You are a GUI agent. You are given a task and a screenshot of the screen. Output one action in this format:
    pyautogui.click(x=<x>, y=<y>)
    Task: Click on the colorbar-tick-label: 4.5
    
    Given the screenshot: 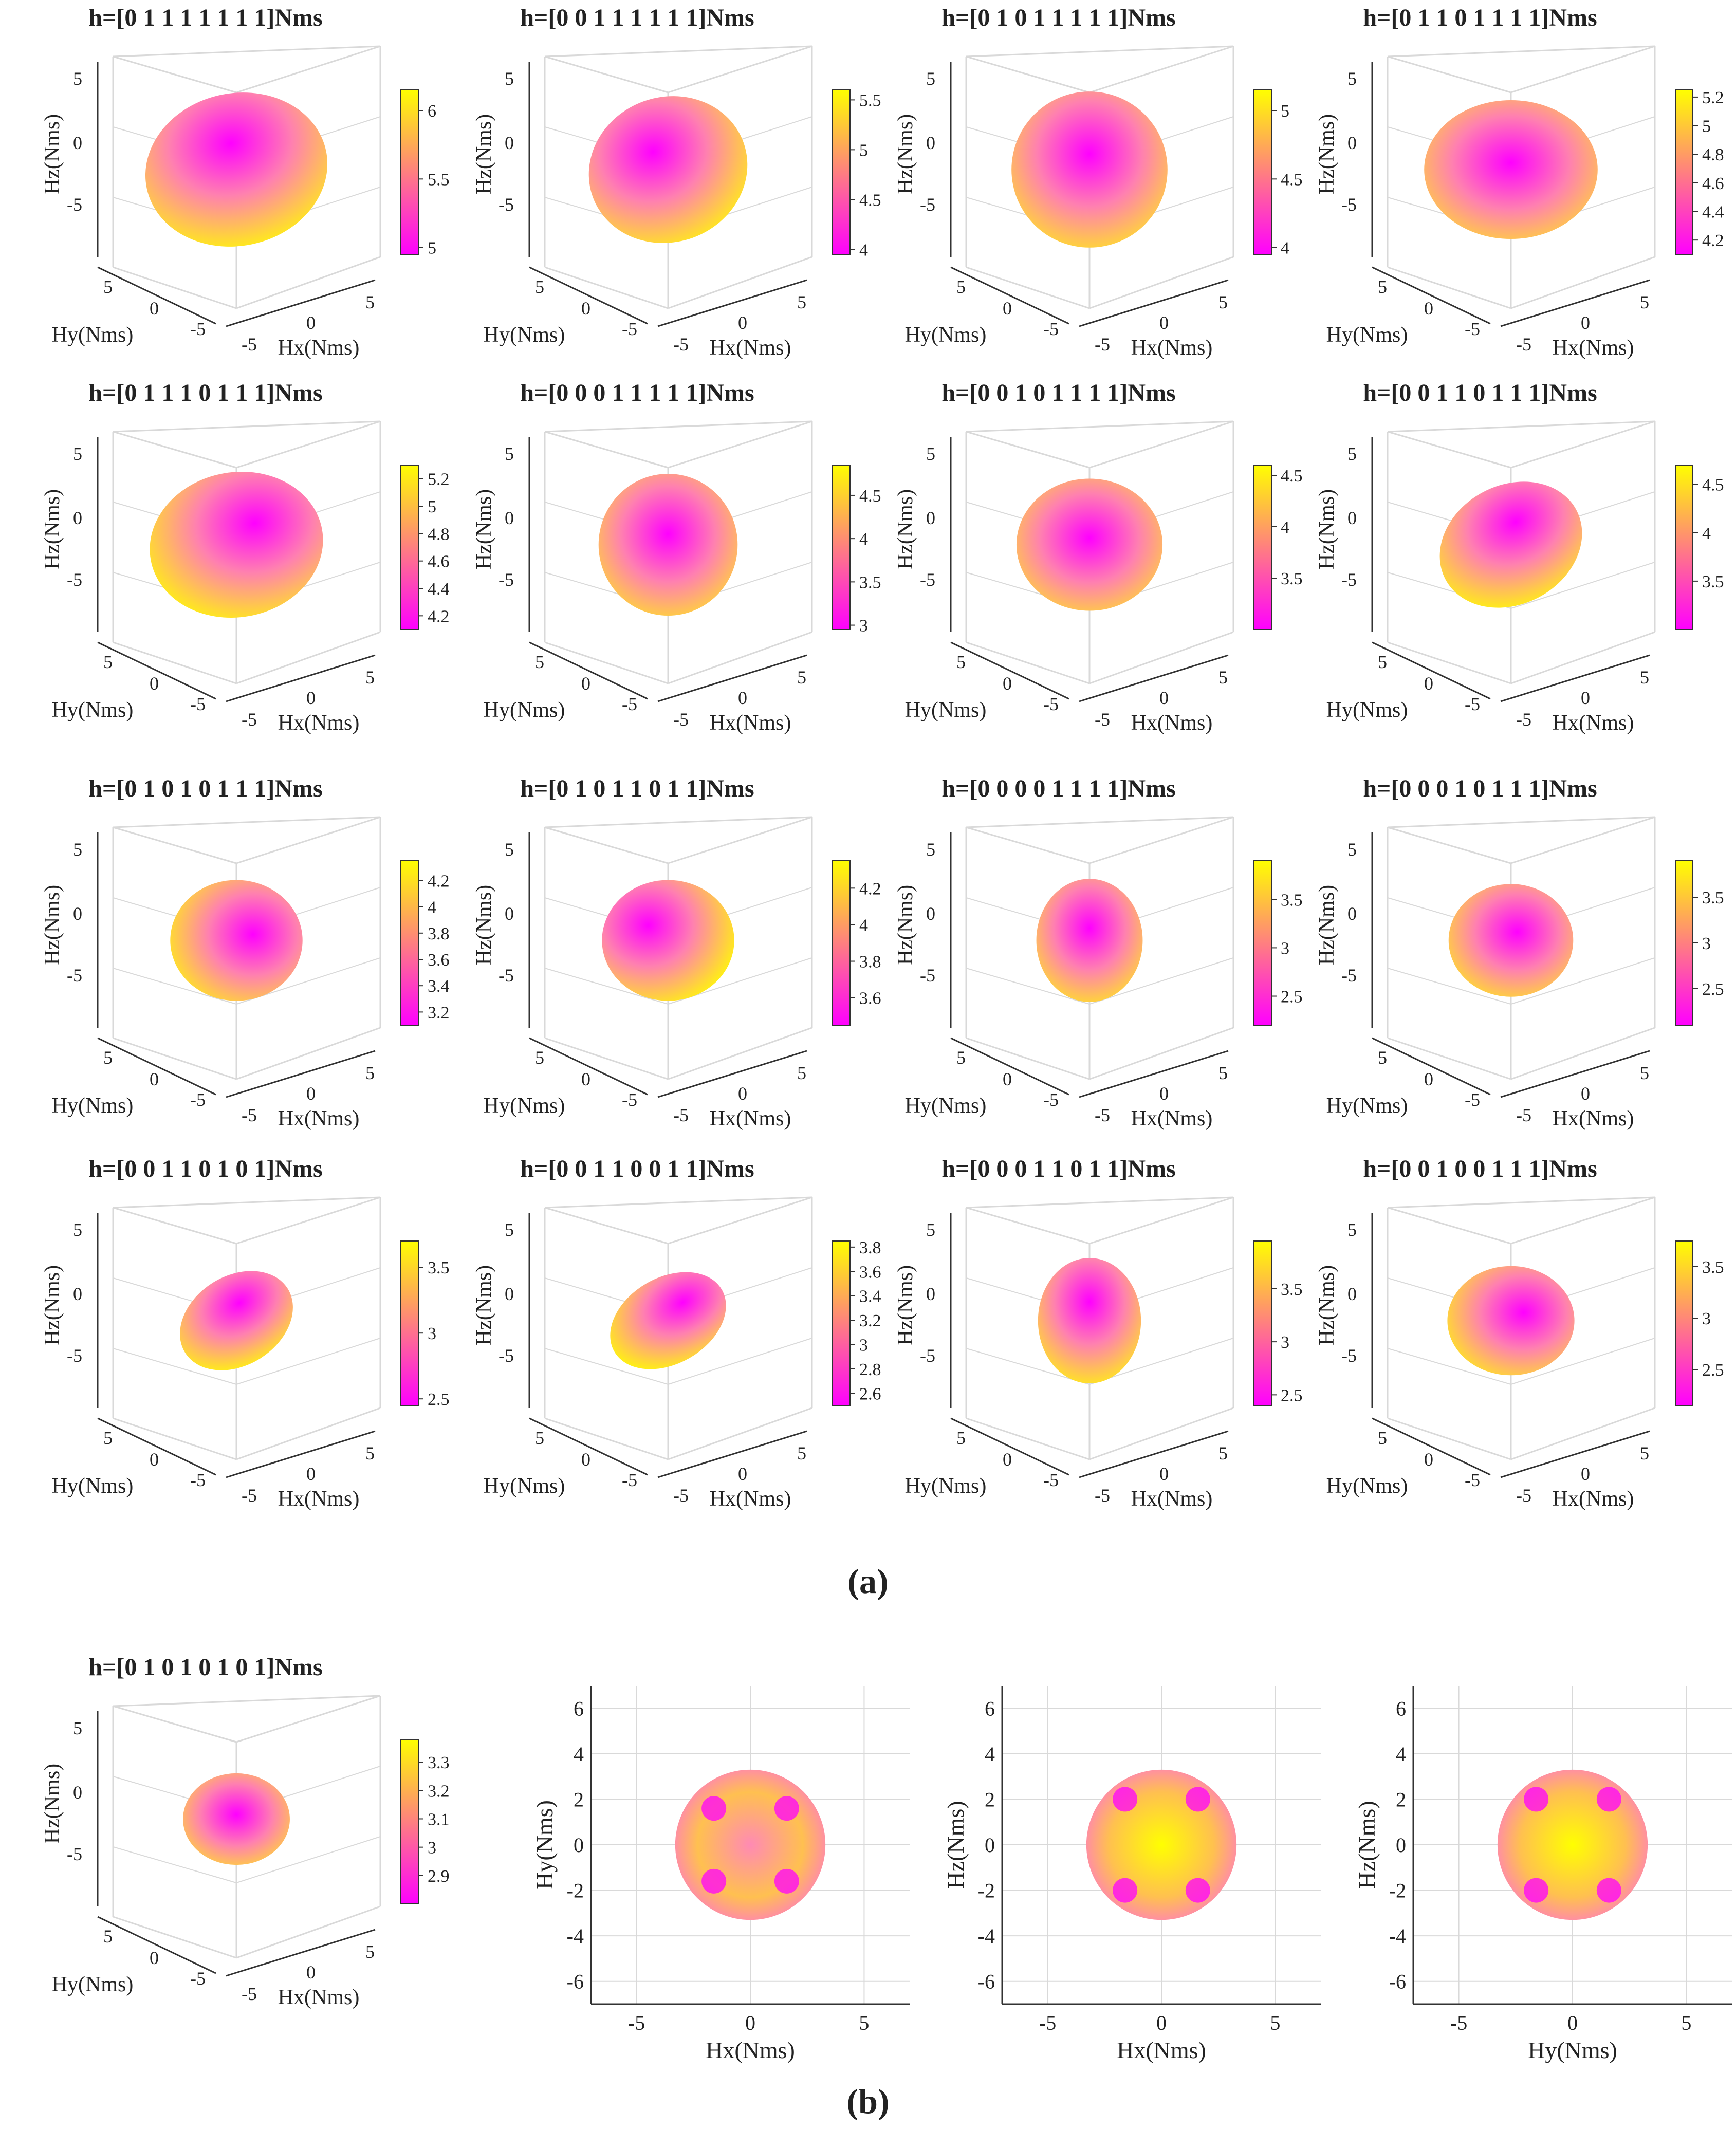 What is the action you would take?
    pyautogui.click(x=870, y=200)
    